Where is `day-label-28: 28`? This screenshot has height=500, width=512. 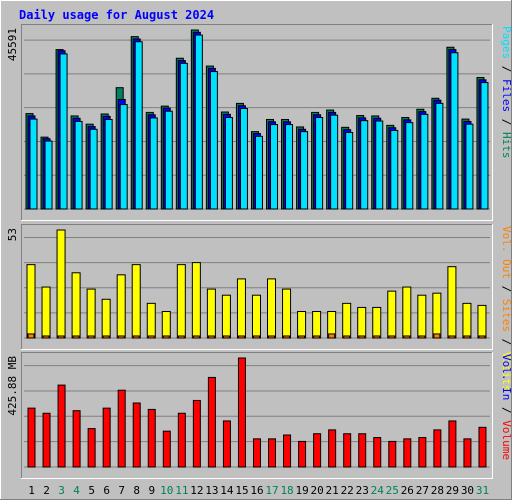
day-label-28: 28 is located at coordinates (437, 490).